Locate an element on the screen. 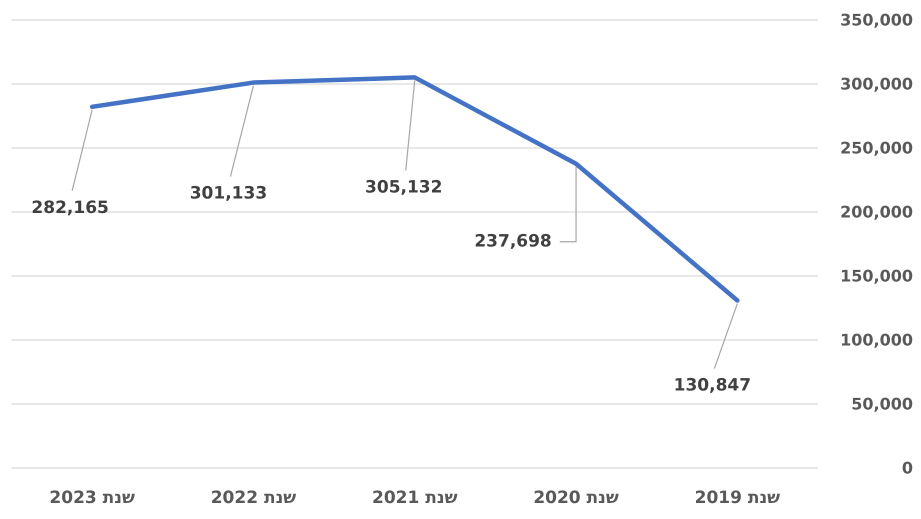 This screenshot has height=519, width=921. y-tick-label: 200,000 is located at coordinates (876, 212).